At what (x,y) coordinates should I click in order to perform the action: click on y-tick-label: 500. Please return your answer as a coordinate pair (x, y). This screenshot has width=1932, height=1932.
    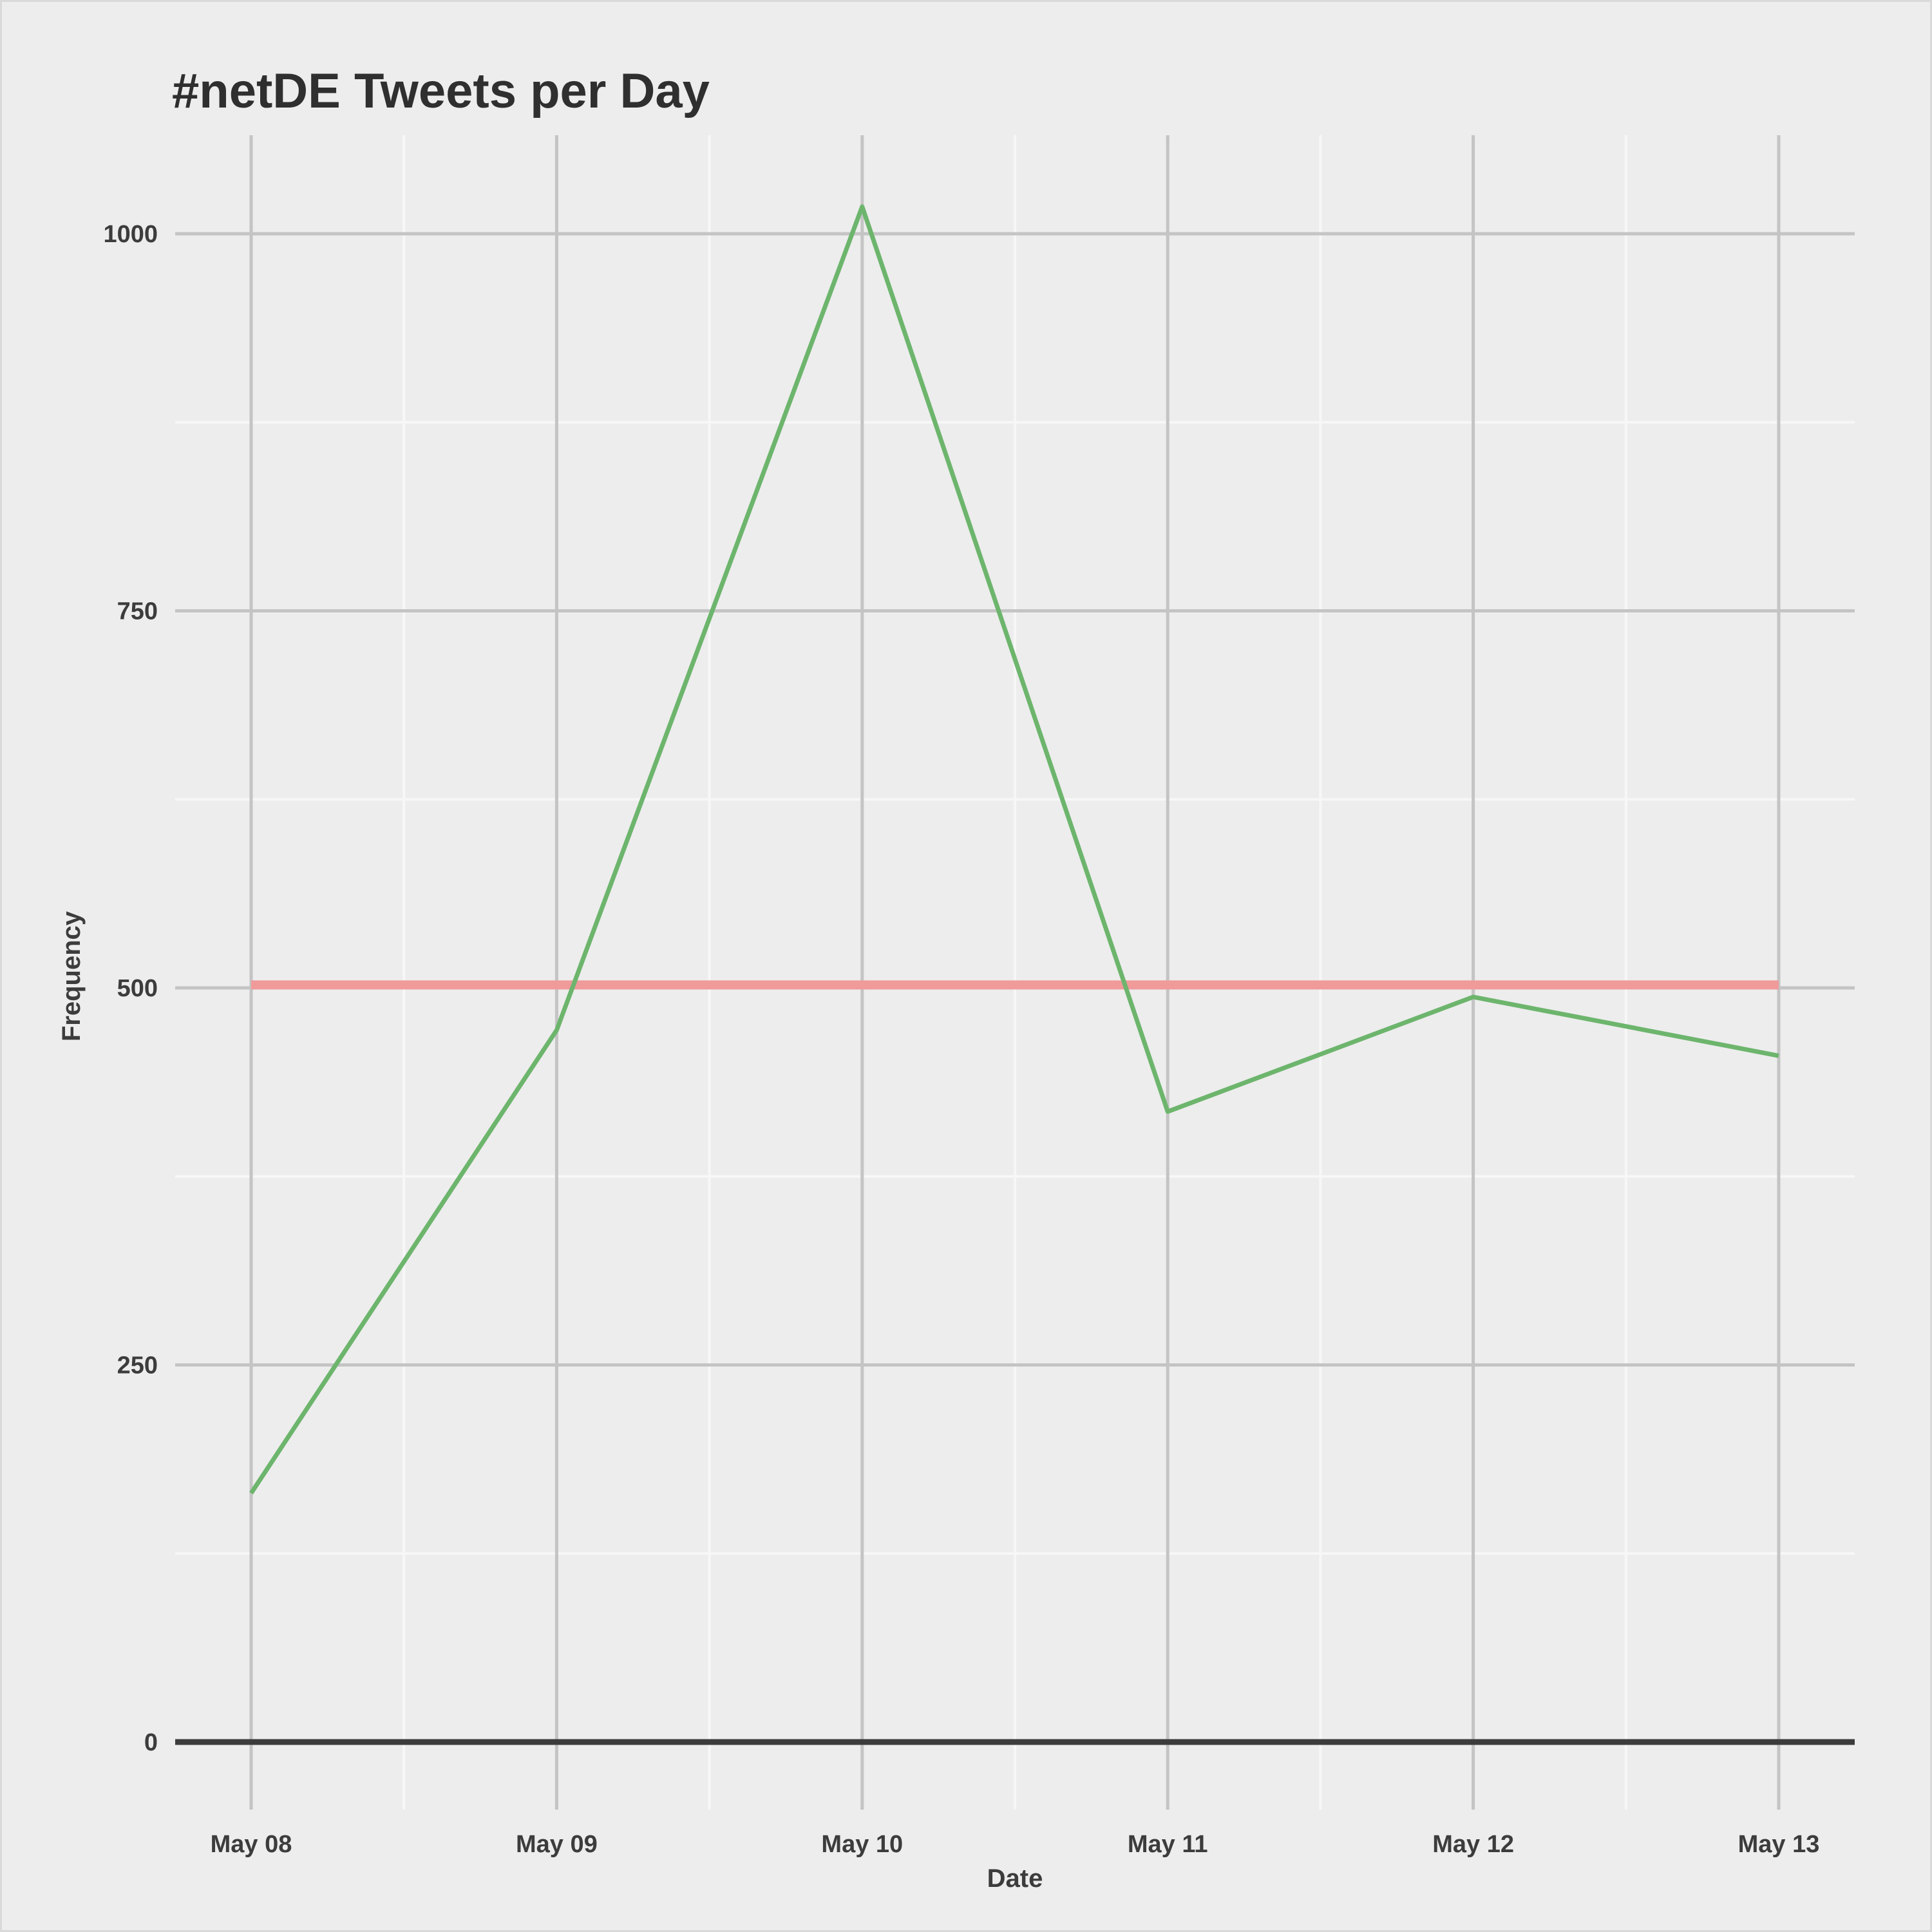
    Looking at the image, I should click on (137, 988).